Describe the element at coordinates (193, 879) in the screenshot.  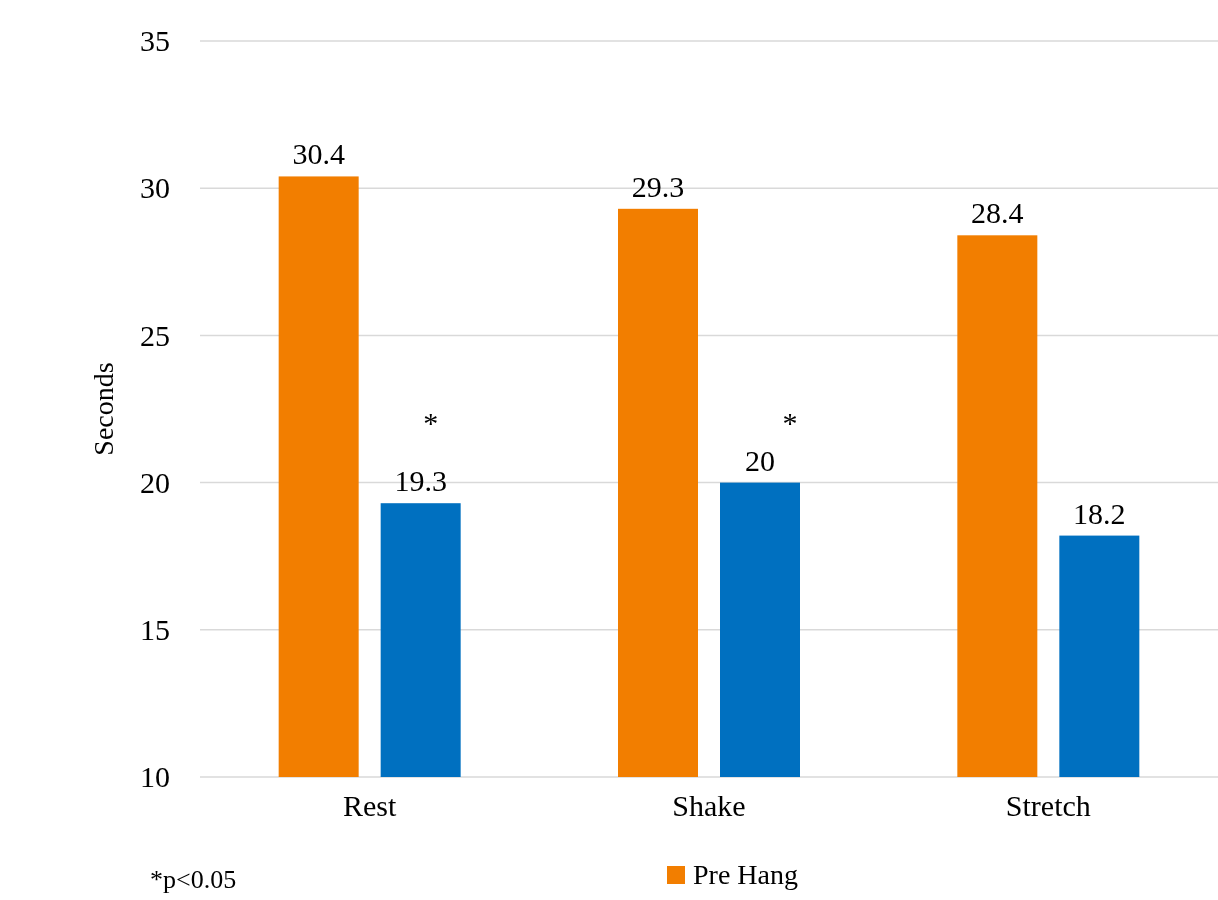
I see `text: *p<0.05` at that location.